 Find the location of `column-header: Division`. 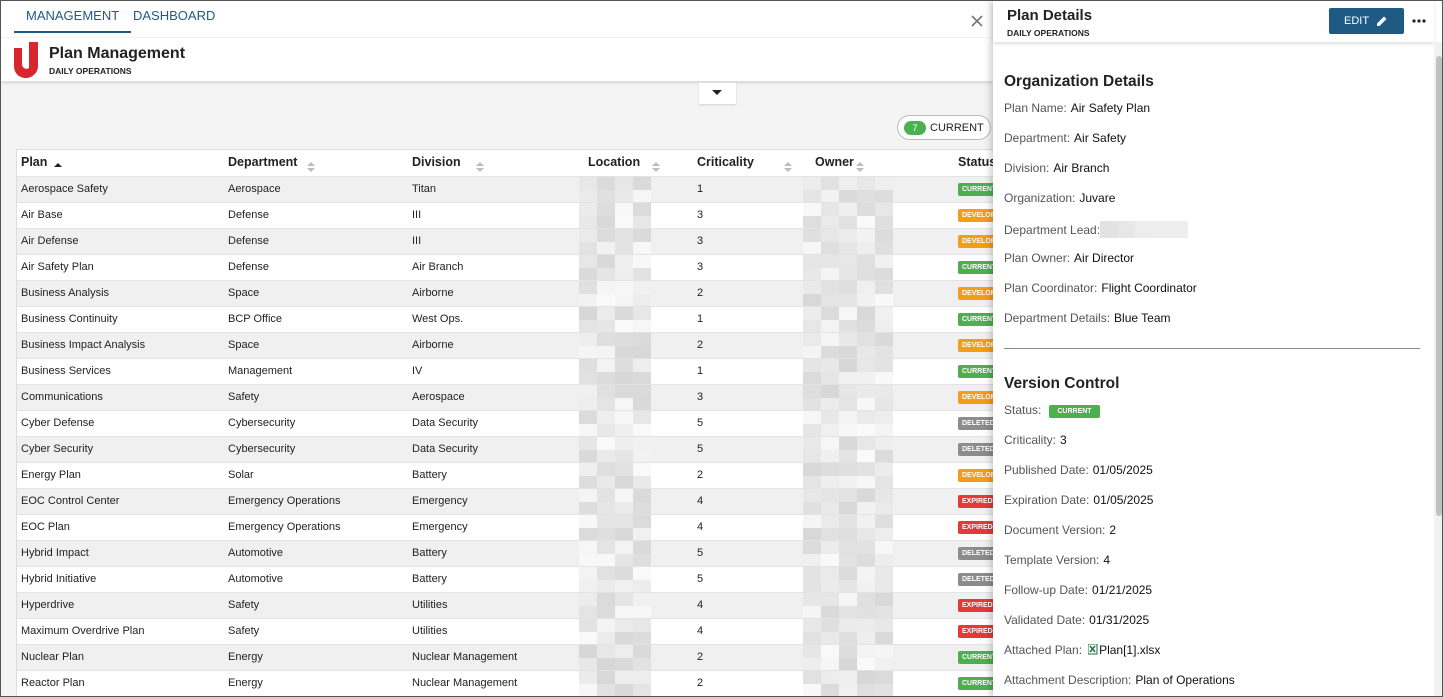

column-header: Division is located at coordinates (448, 163).